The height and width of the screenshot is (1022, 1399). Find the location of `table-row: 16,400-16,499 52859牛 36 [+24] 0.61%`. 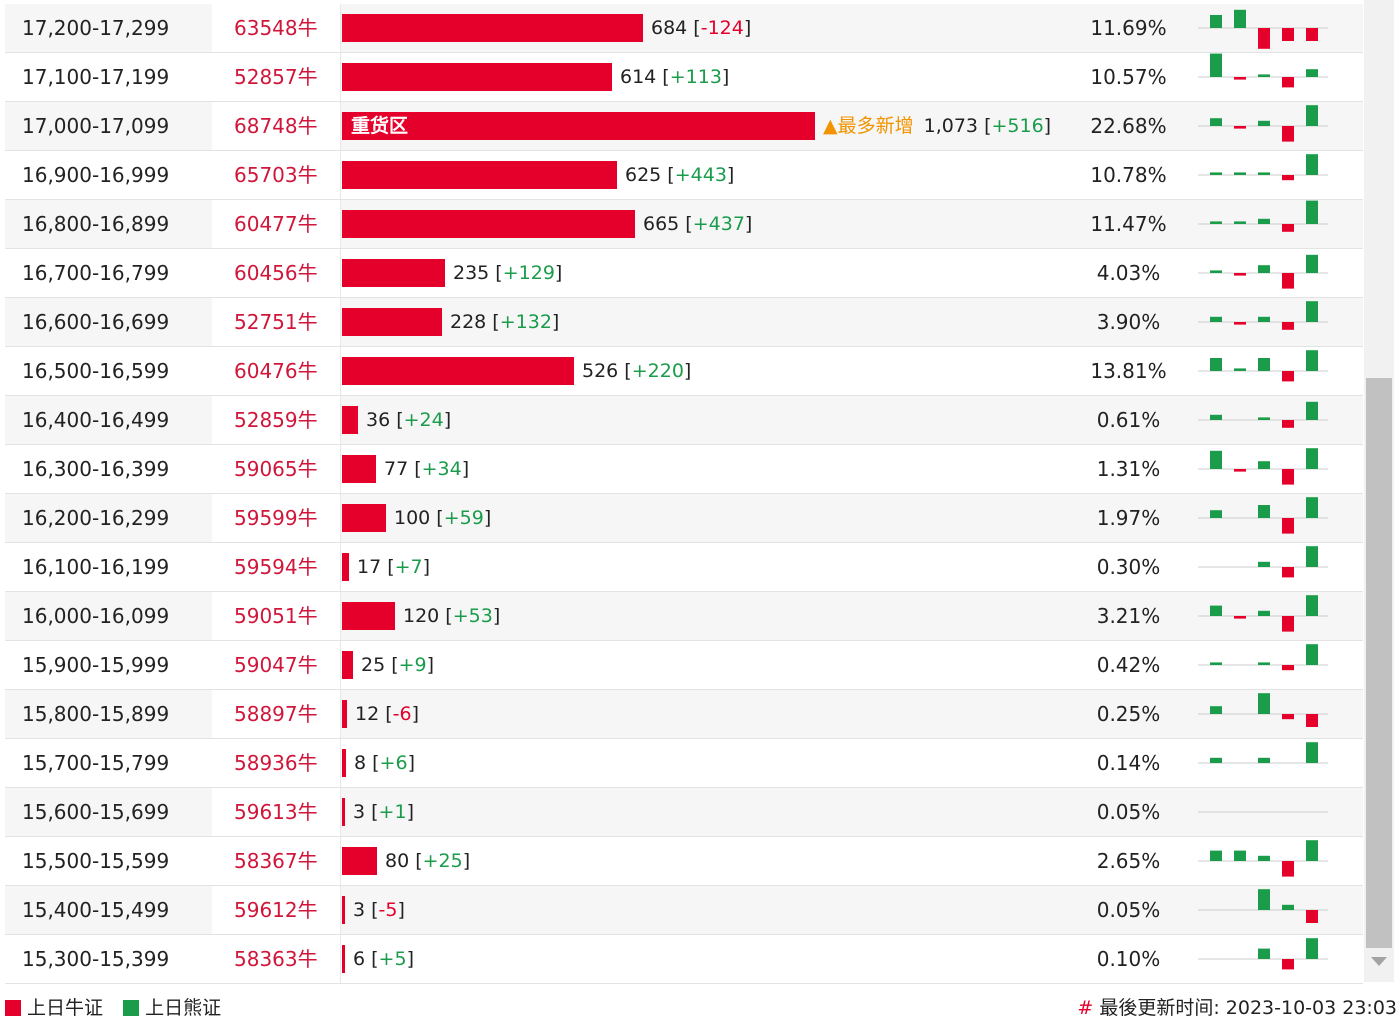

table-row: 16,400-16,499 52859牛 36 [+24] 0.61% is located at coordinates (684, 420).